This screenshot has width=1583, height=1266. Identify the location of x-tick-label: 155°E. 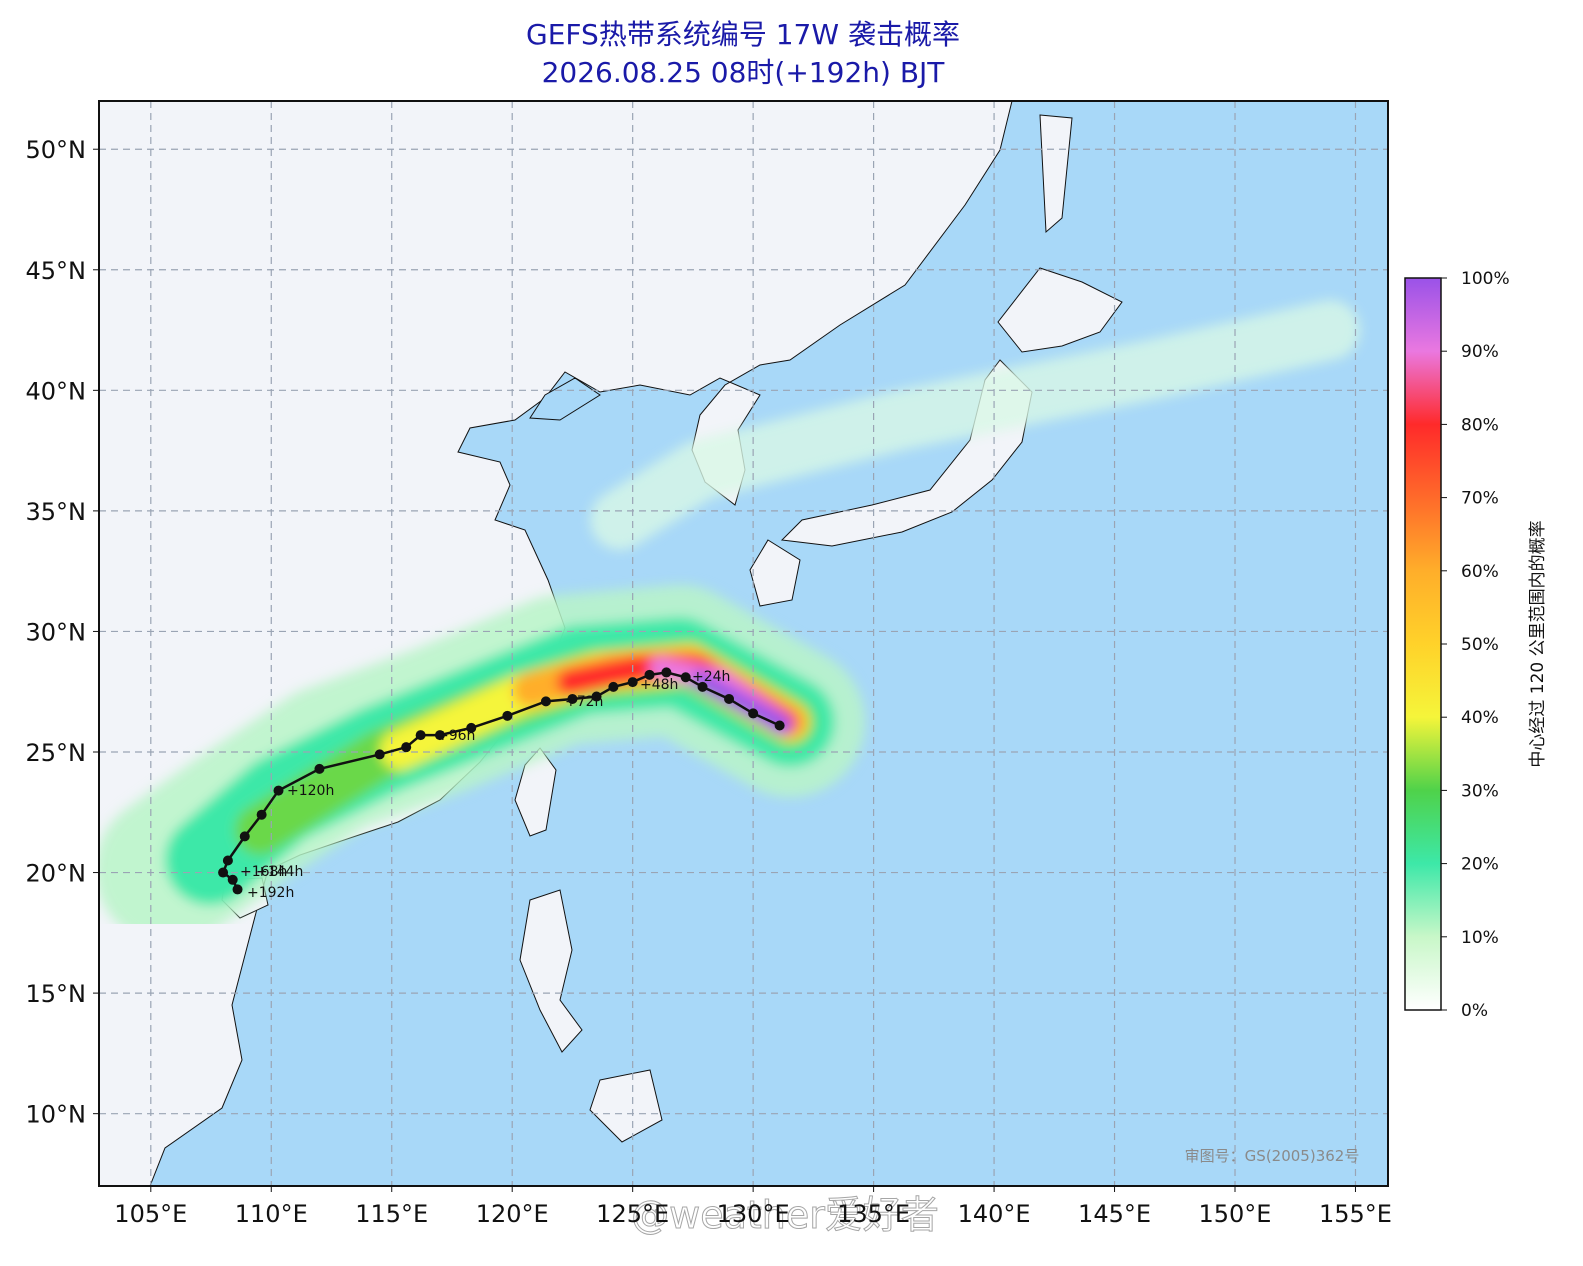
(1355, 1214).